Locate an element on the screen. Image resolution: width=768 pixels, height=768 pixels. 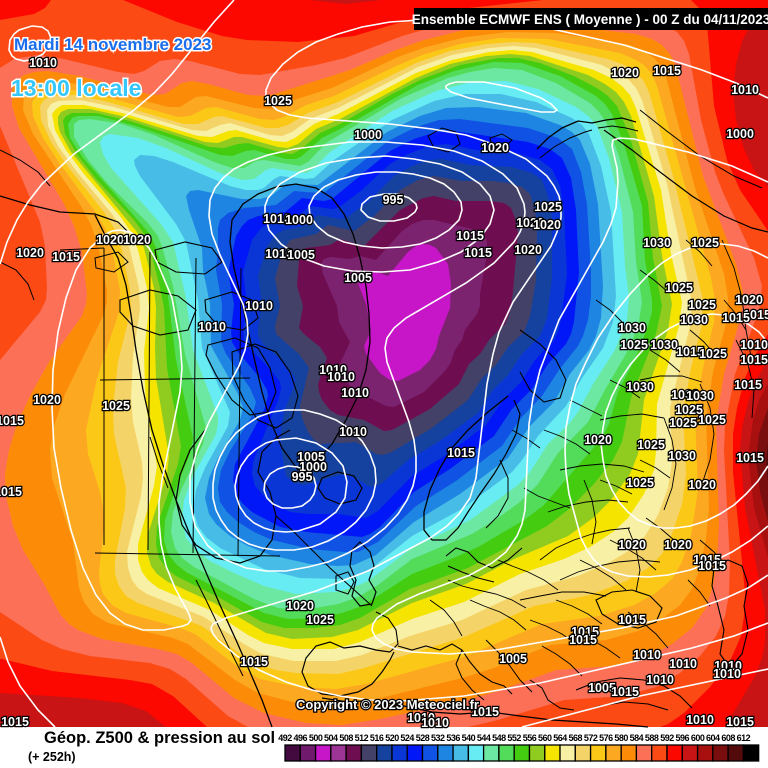
svg-text: 596 is located at coordinates (683, 738).